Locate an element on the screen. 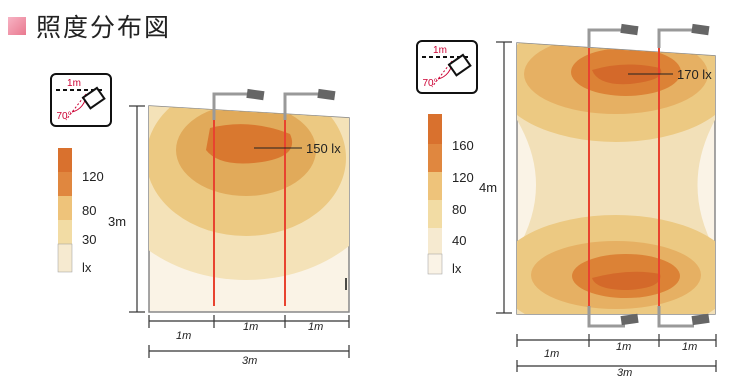  right-height-label: 4m is located at coordinates (488, 187).